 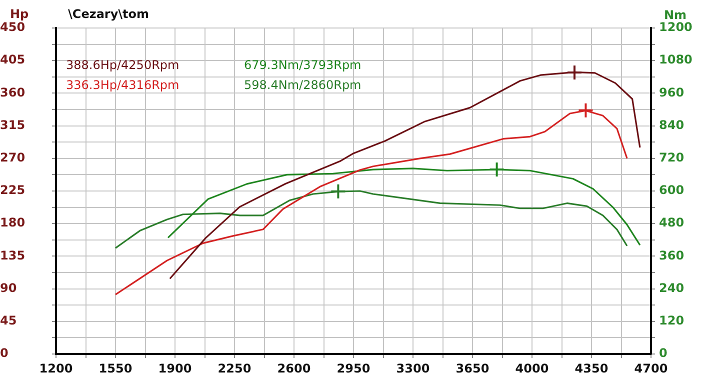 I want to click on y2-axis-title: Nm, so click(x=675, y=15).